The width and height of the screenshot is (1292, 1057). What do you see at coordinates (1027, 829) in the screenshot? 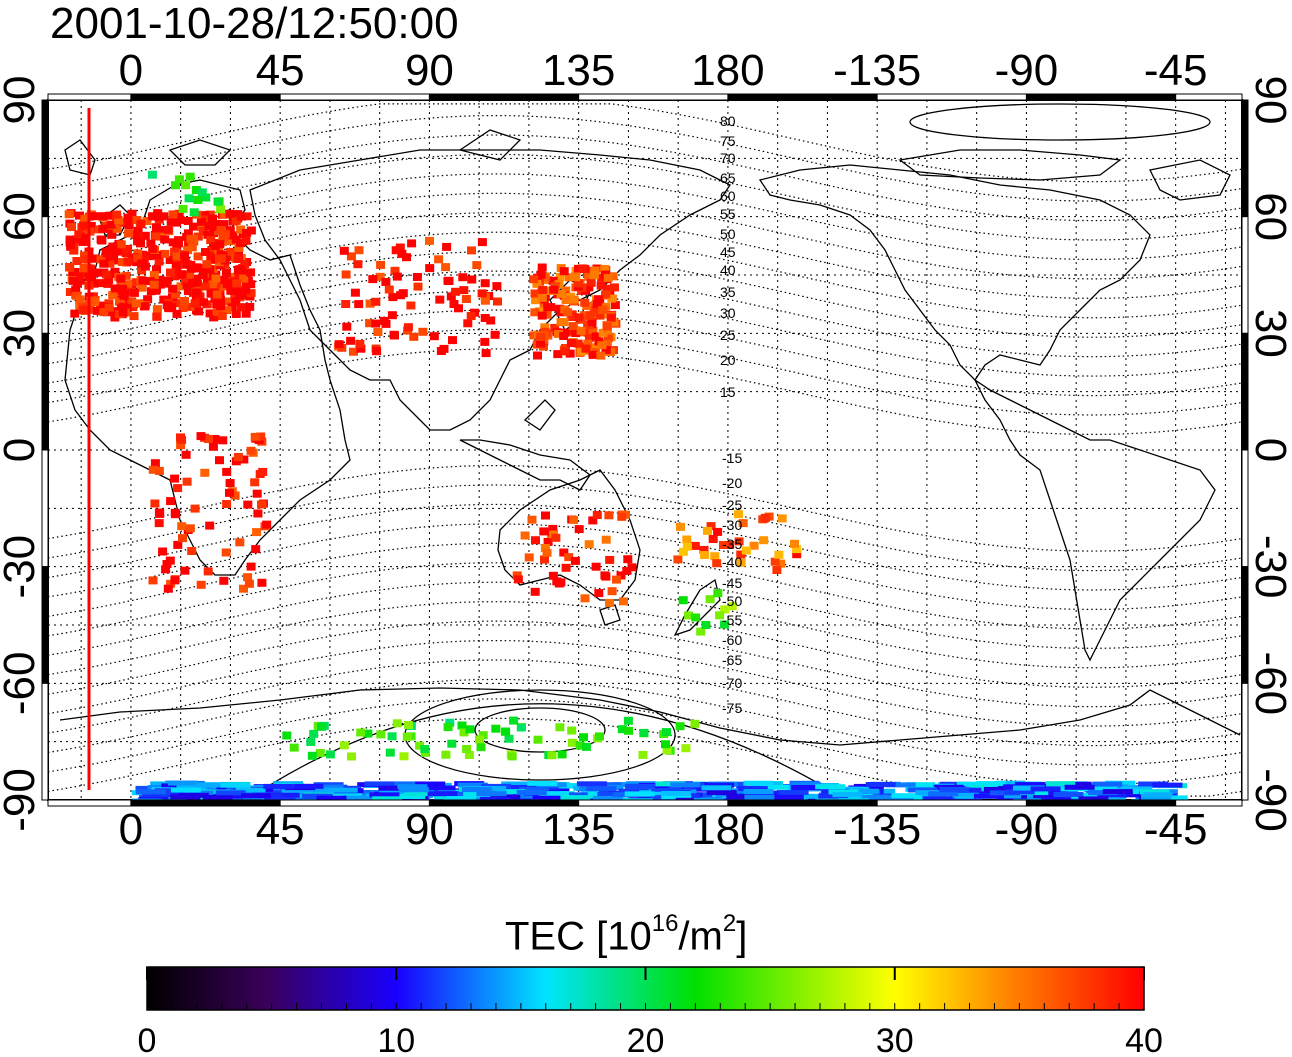
I see `bottom-lon-label: -90` at bounding box center [1027, 829].